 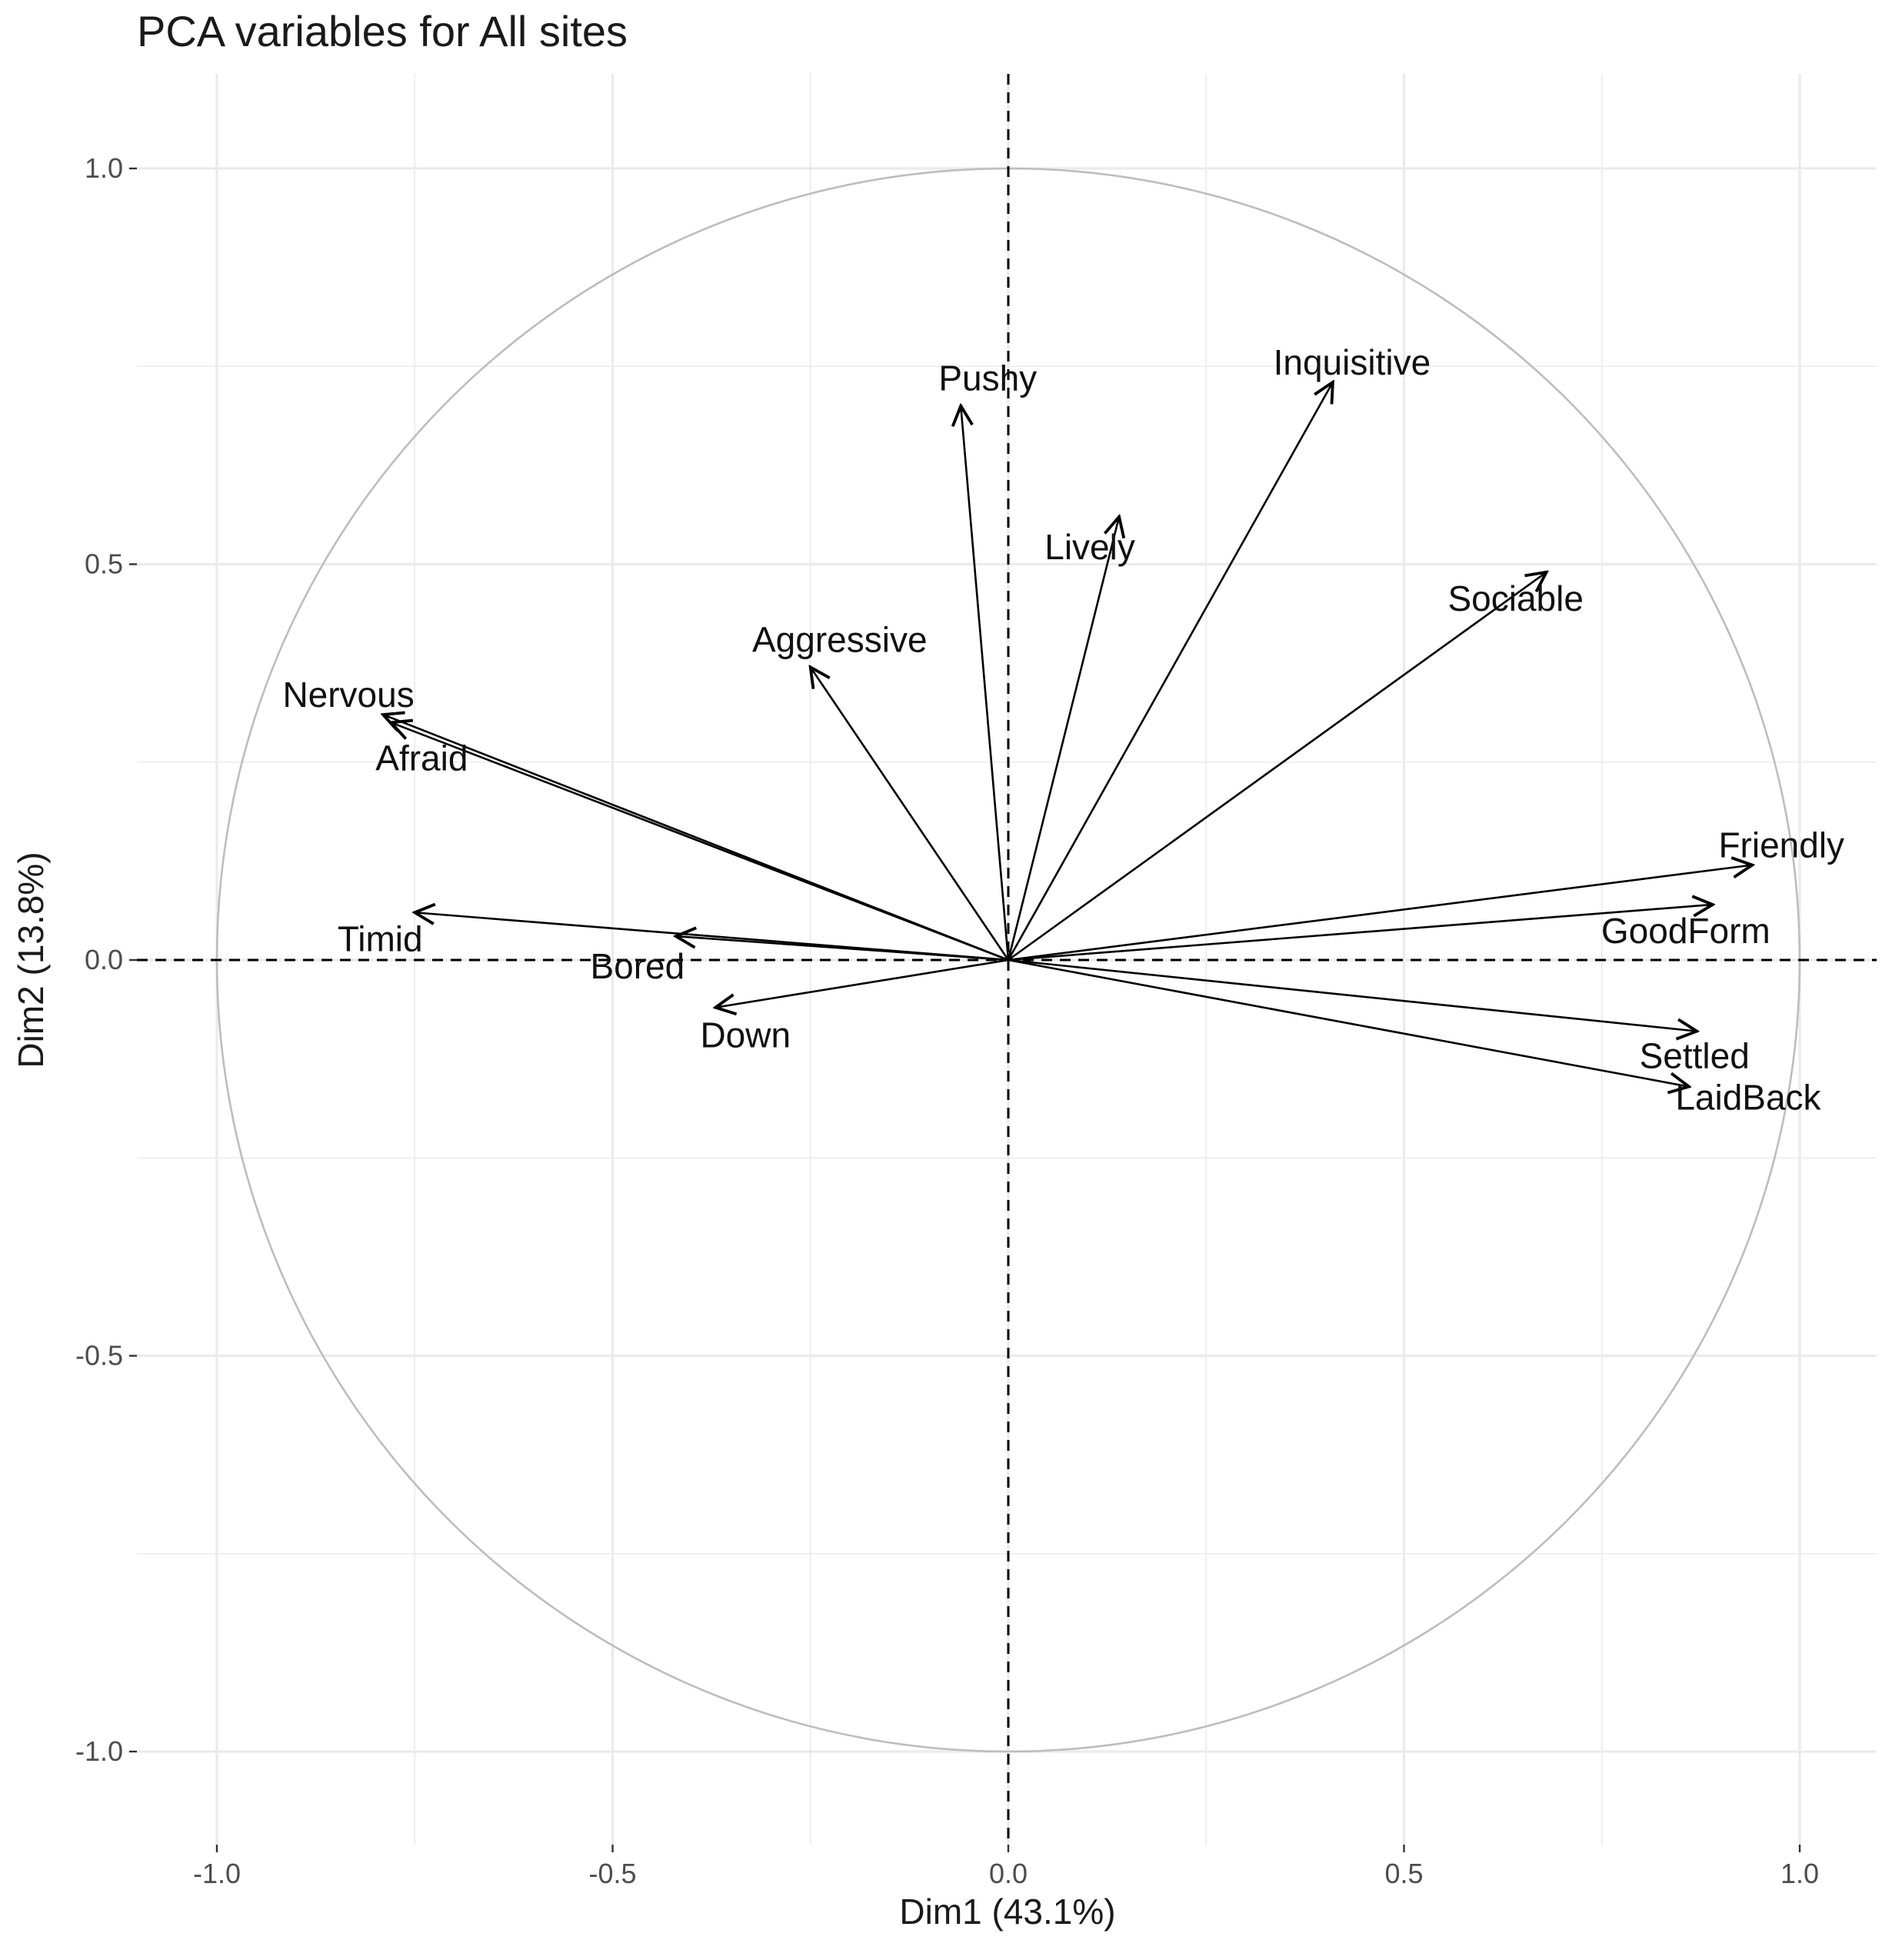 I want to click on arrow-aggressive, so click(x=910, y=814).